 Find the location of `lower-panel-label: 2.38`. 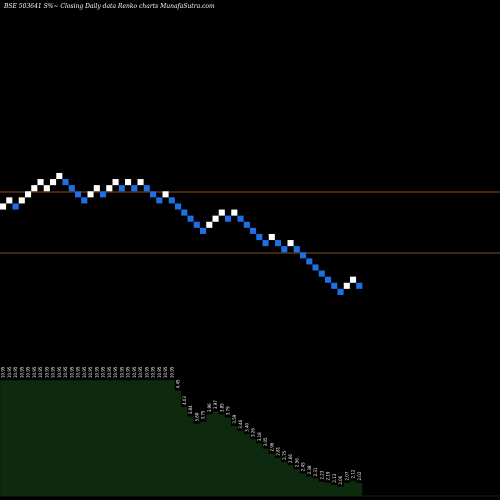

lower-panel-label: 2.38 is located at coordinates (309, 469).